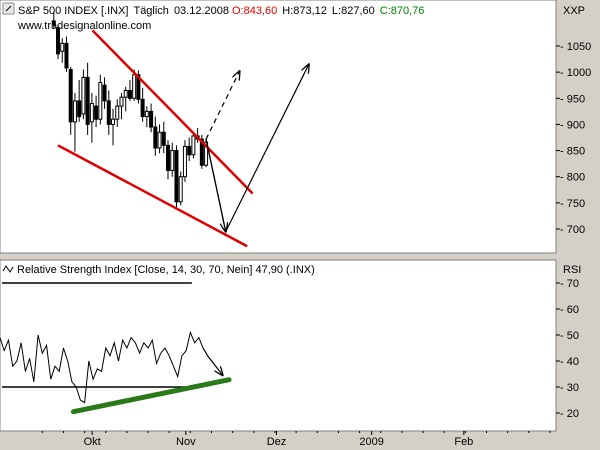 Image resolution: width=600 pixels, height=450 pixels. Describe the element at coordinates (201, 11) in the screenshot. I see `price-header-date: 03.12.2008` at that location.